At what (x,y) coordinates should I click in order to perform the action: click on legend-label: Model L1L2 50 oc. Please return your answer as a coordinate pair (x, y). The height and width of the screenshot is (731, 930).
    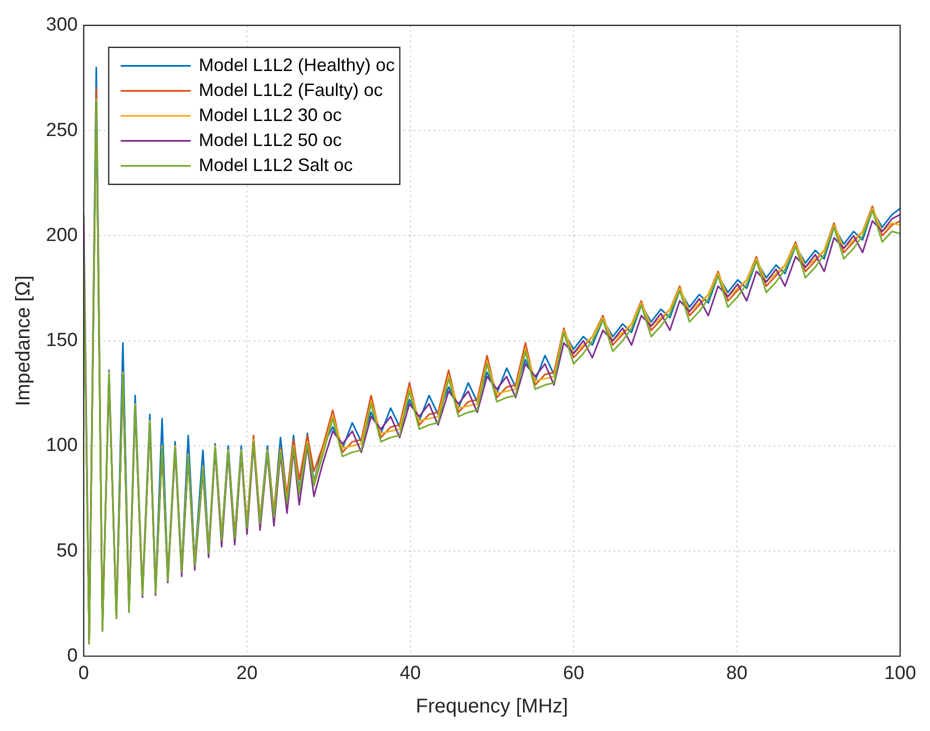
    Looking at the image, I should click on (270, 140).